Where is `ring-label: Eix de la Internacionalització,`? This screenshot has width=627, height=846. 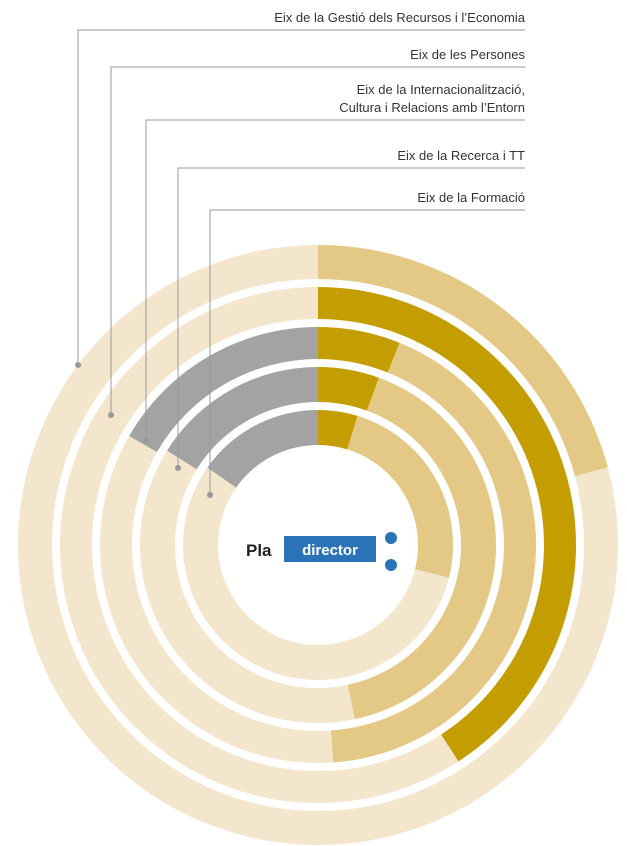
ring-label: Eix de la Internacionalització, is located at coordinates (441, 89).